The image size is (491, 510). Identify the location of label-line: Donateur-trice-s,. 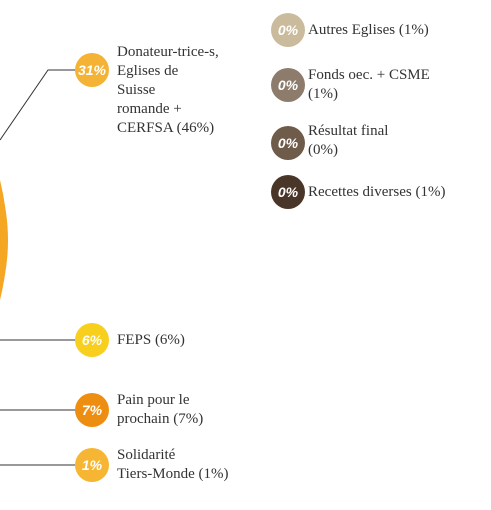
(168, 52).